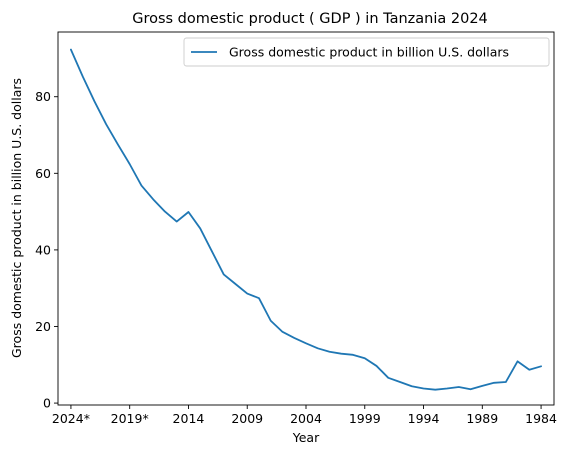 Image resolution: width=562 pixels, height=455 pixels. Describe the element at coordinates (130, 418) in the screenshot. I see `x-tick-label: 2019*` at that location.